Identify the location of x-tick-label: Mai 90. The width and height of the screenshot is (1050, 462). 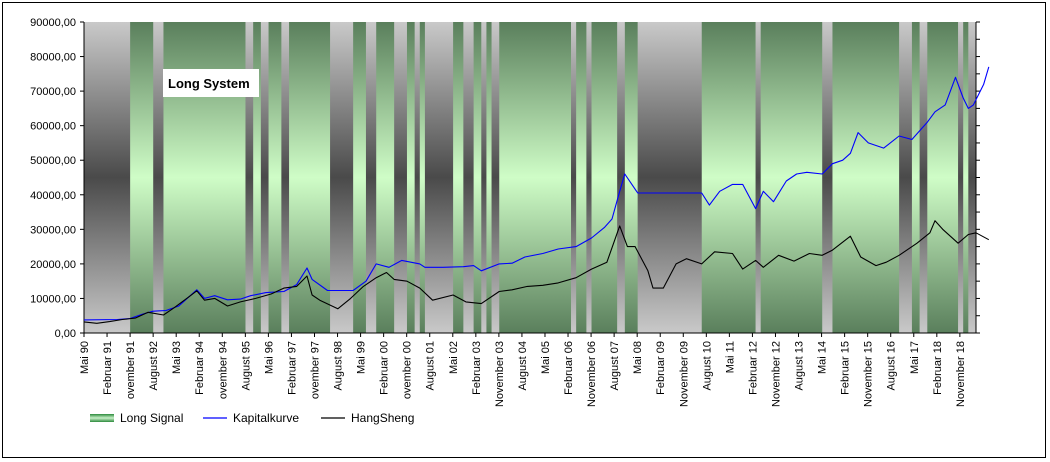
(85, 357).